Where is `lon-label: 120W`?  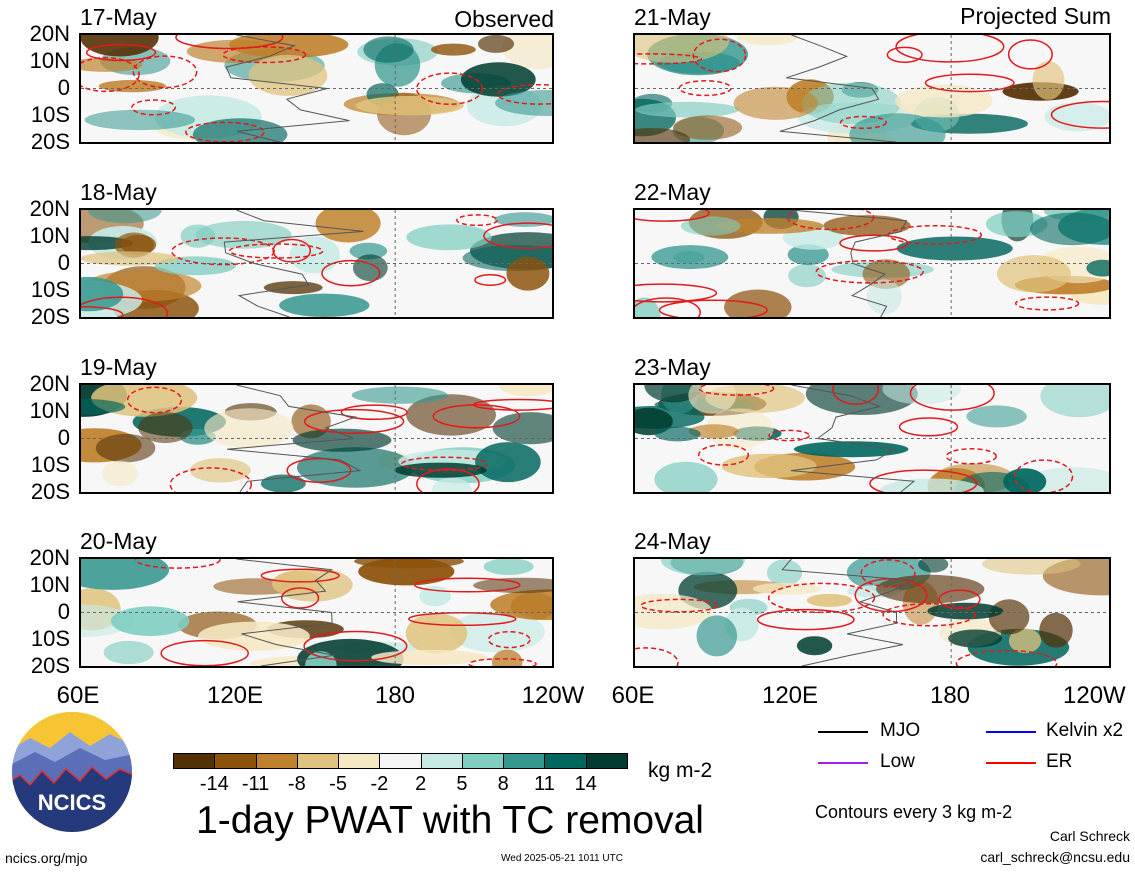
lon-label: 120W is located at coordinates (553, 695).